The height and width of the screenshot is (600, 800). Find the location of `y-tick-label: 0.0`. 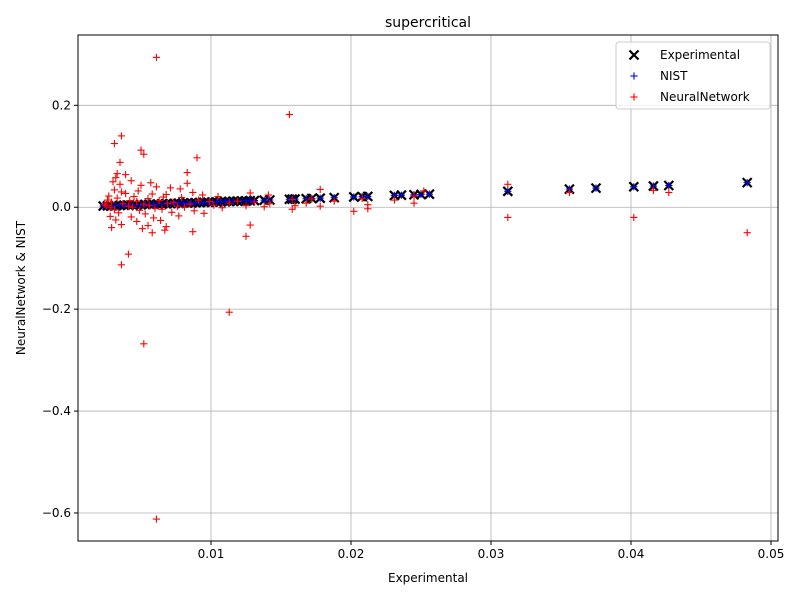

y-tick-label: 0.0 is located at coordinates (61, 207).